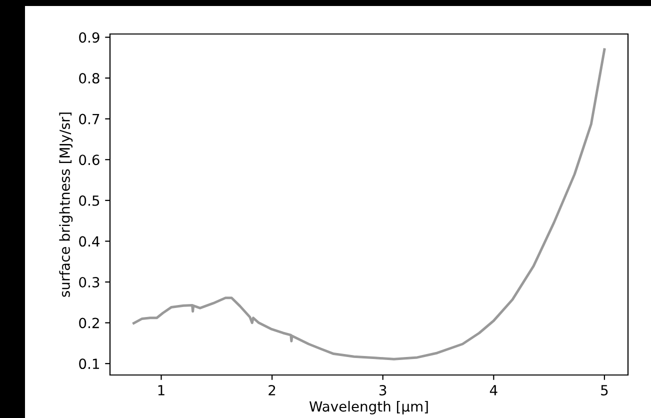 The width and height of the screenshot is (651, 418). What do you see at coordinates (368, 407) in the screenshot?
I see `x-axis-title: Wavelength [μm]` at bounding box center [368, 407].